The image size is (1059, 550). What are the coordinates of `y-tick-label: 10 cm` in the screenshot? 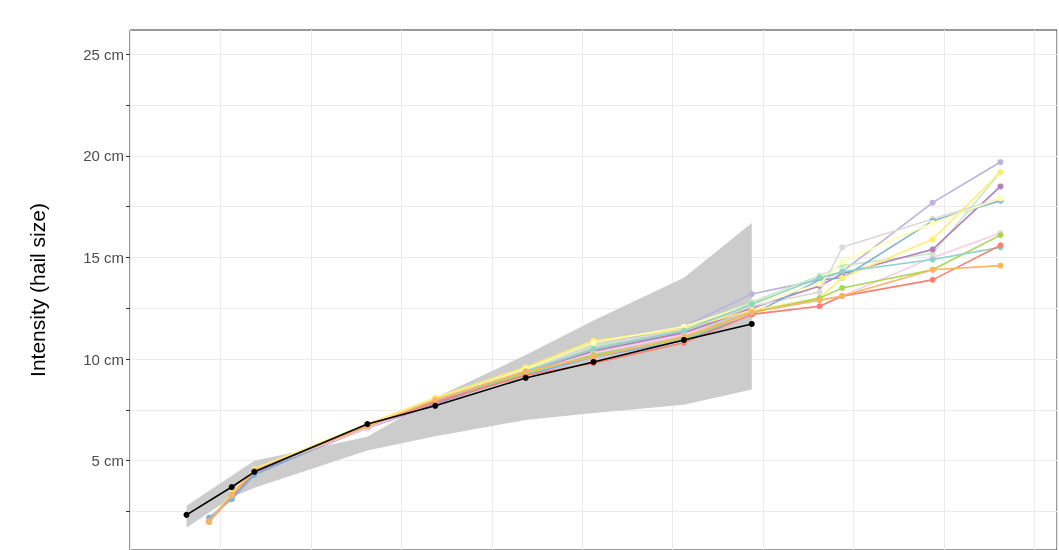 It's located at (103, 359).